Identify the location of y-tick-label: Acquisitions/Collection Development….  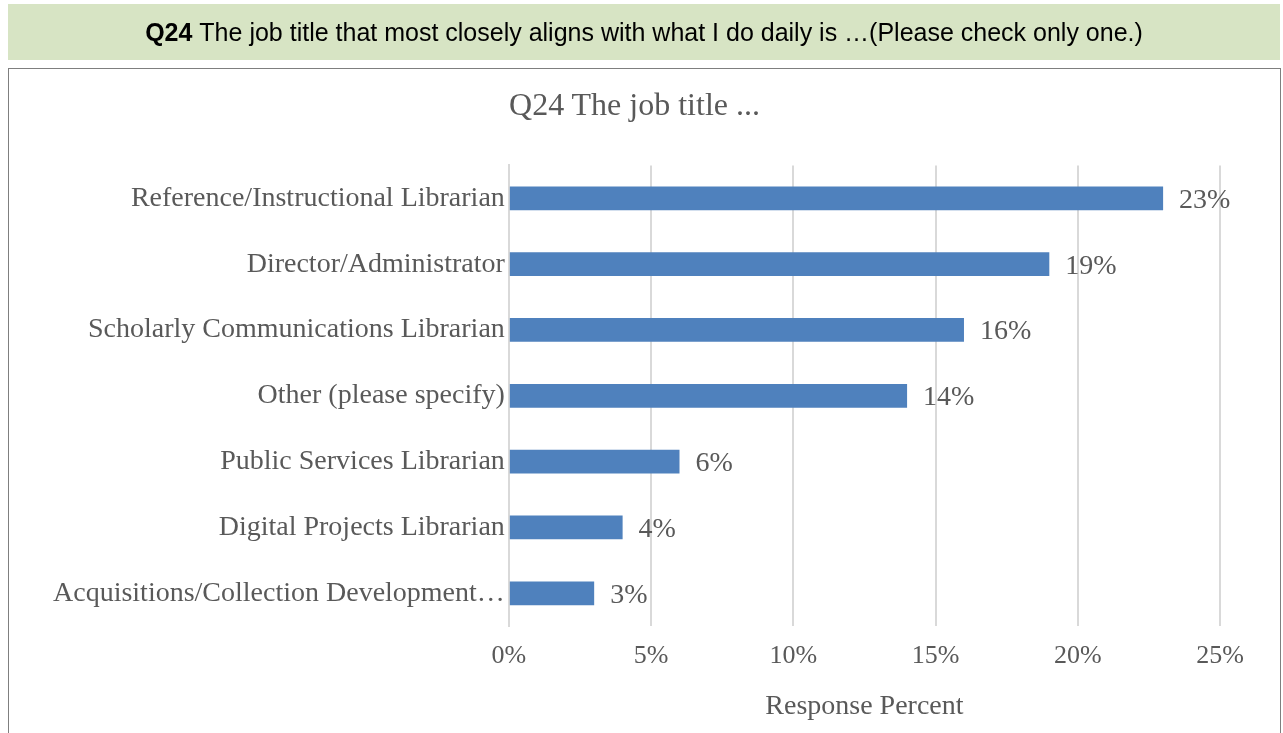
(279, 591).